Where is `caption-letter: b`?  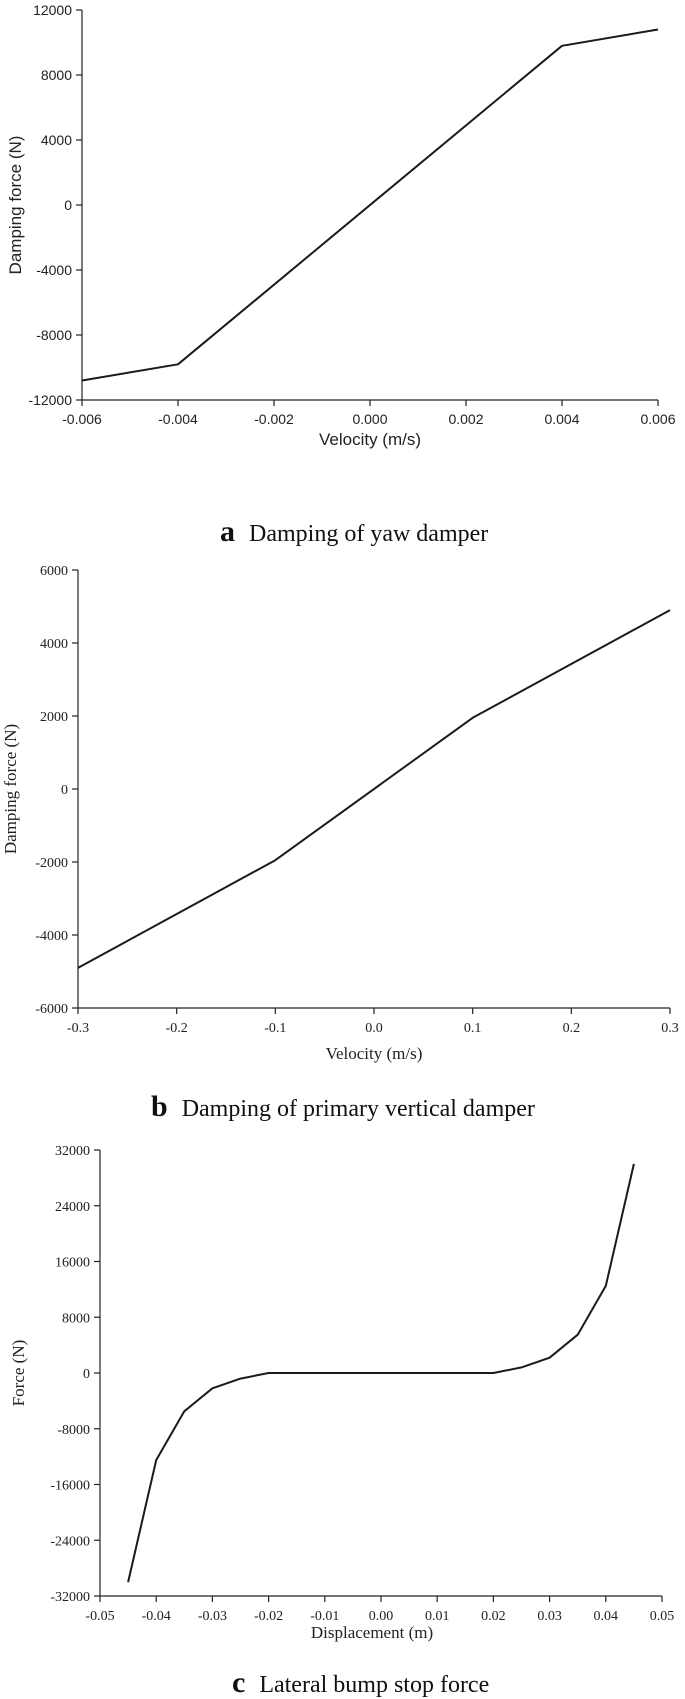 caption-letter: b is located at coordinates (159, 1106).